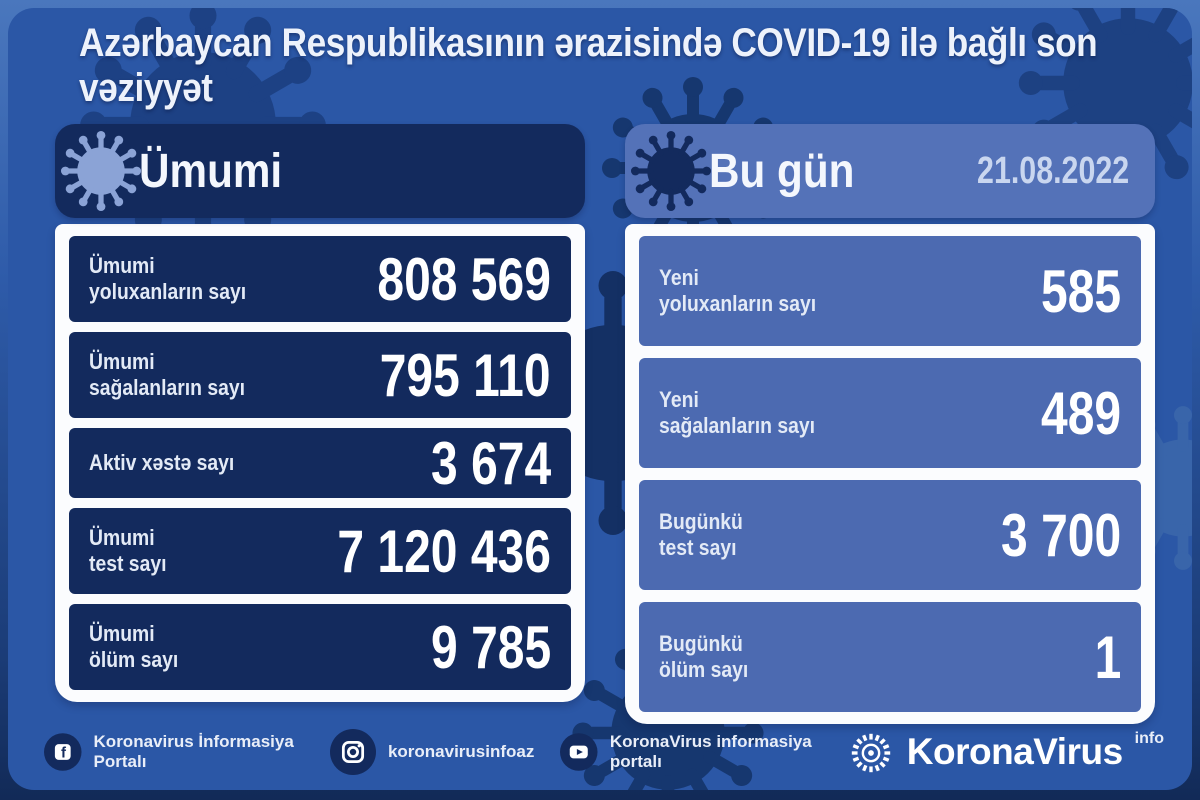  I want to click on total-panel-title: Ümumi, so click(211, 171).